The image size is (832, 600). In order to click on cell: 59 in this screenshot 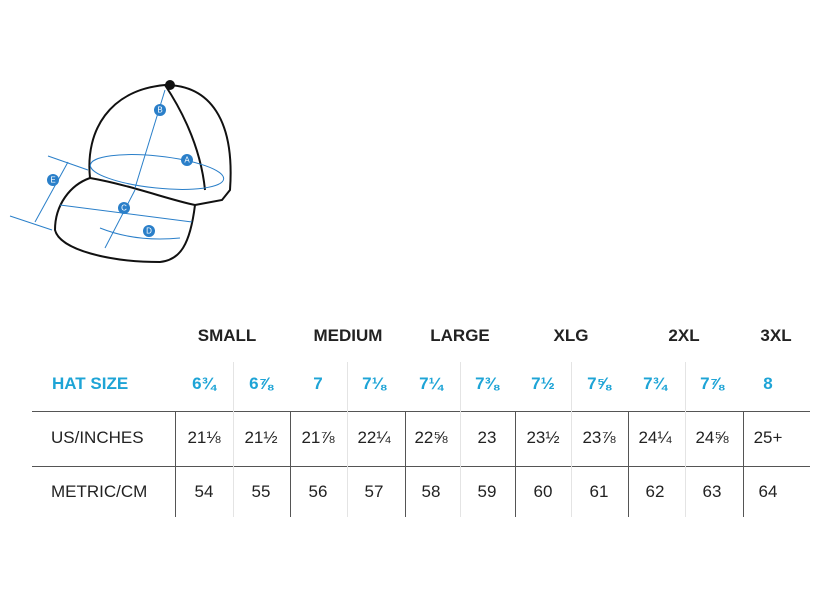, I will do `click(487, 491)`.